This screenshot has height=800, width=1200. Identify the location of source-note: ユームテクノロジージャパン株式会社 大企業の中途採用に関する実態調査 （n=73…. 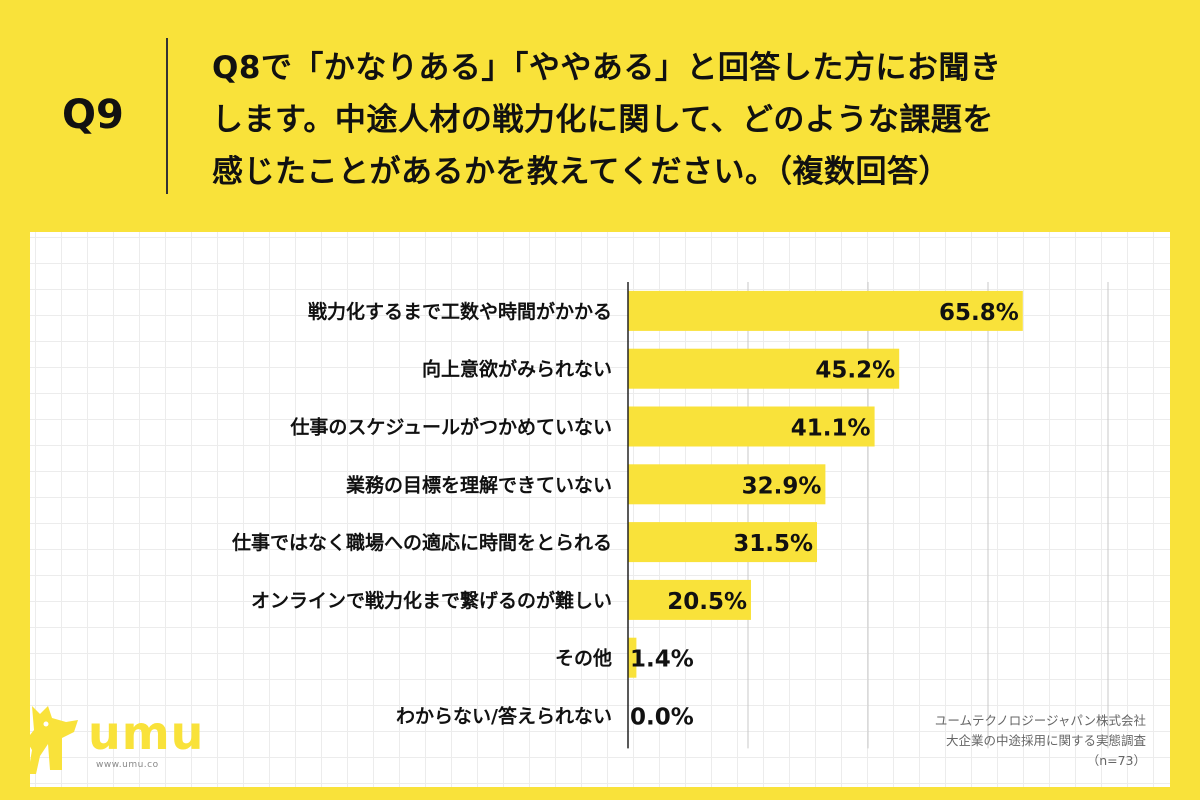
(1040, 741).